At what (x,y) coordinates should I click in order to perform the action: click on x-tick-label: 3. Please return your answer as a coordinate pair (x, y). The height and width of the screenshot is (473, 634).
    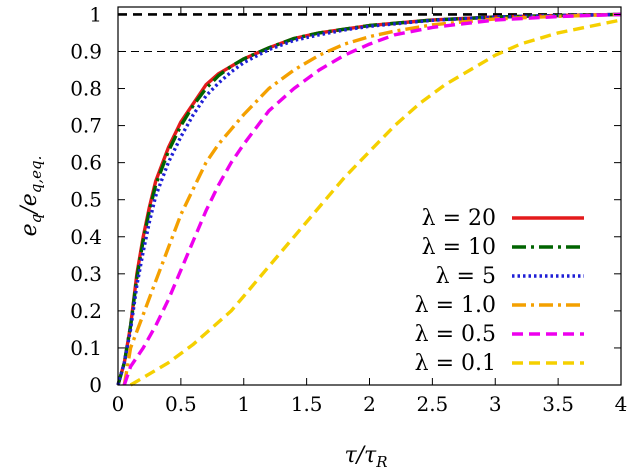
    Looking at the image, I should click on (495, 404).